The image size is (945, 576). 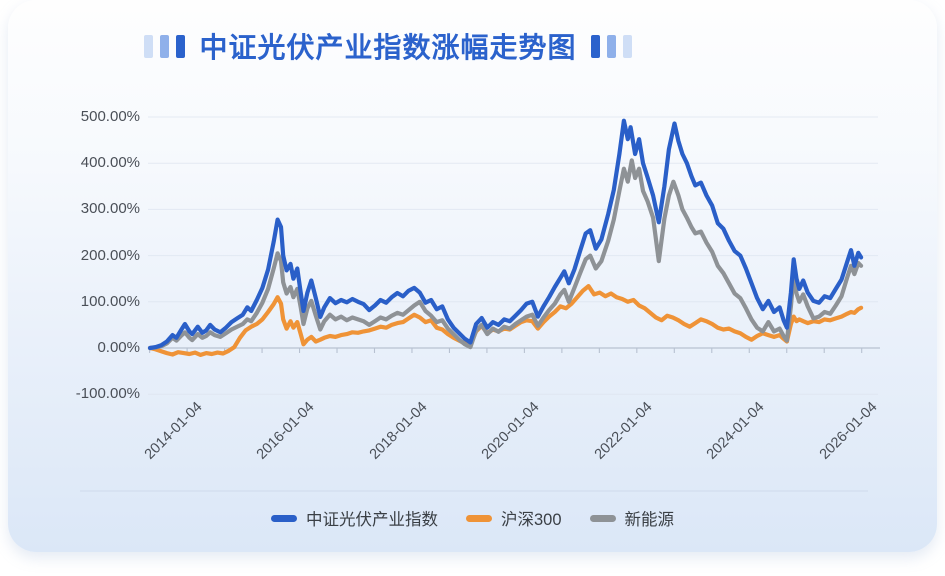 I want to click on legend-item-csi-pv-index: 中证光伏产业指数, so click(x=354, y=518).